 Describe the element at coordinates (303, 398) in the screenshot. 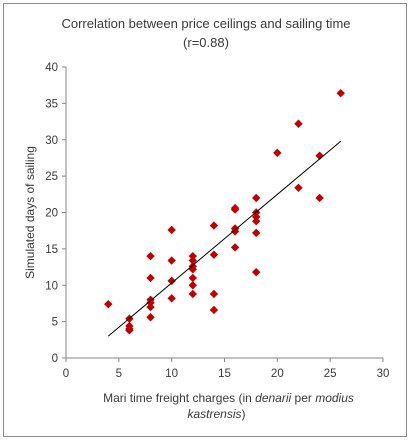

I see `x-axis-label-part: per` at that location.